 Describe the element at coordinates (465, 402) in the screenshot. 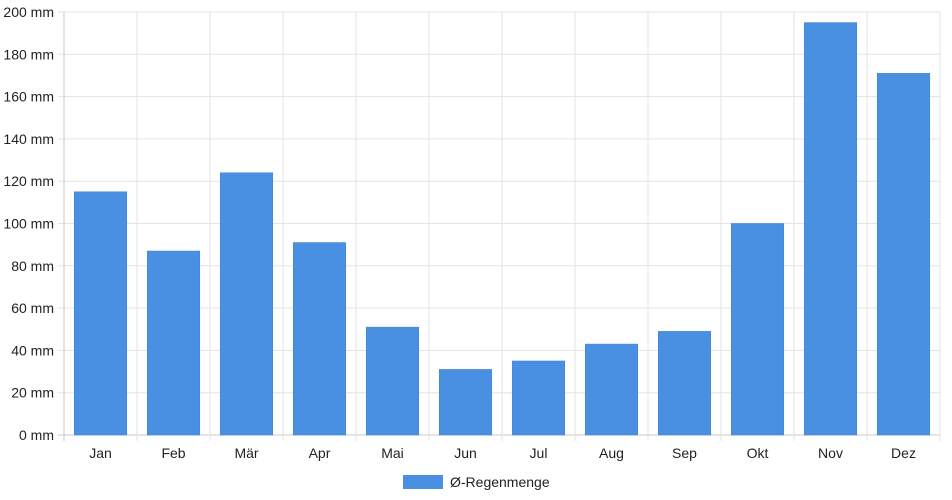

I see `bar-jun` at that location.